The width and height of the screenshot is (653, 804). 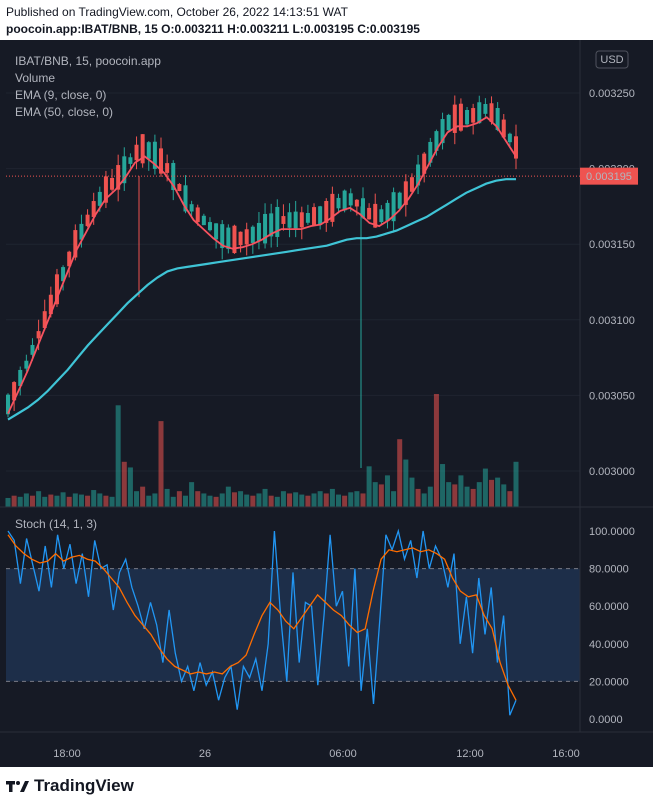 I want to click on time-tick-label: 06:00, so click(x=343, y=754).